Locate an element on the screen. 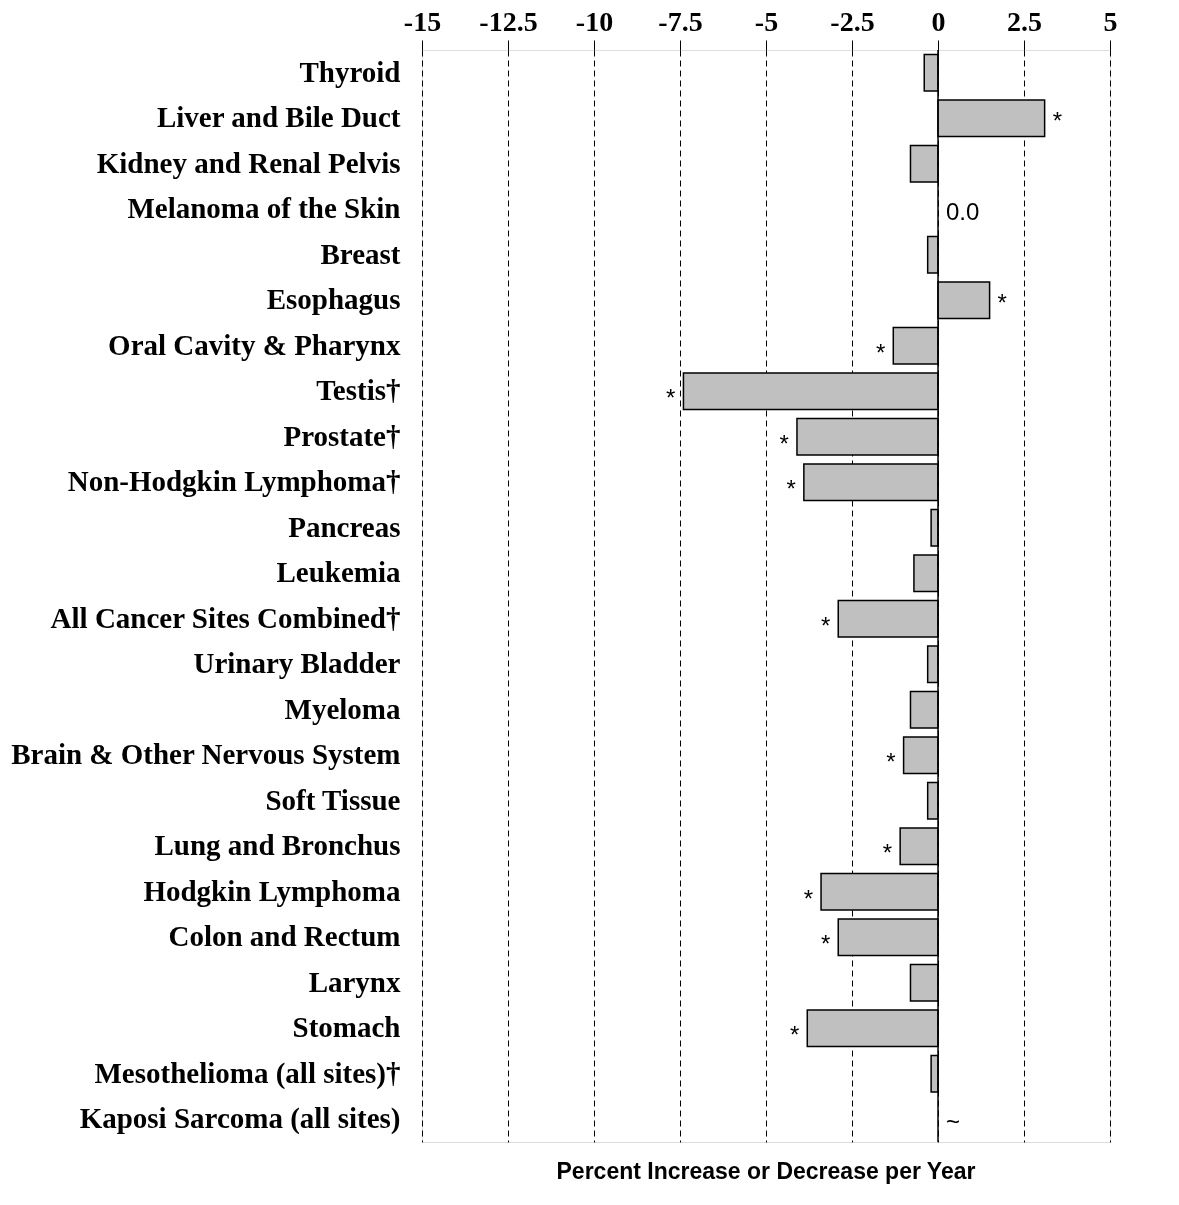 Image resolution: width=1179 pixels, height=1205 pixels. y-tick-label: Urinary Bladder is located at coordinates (297, 663).